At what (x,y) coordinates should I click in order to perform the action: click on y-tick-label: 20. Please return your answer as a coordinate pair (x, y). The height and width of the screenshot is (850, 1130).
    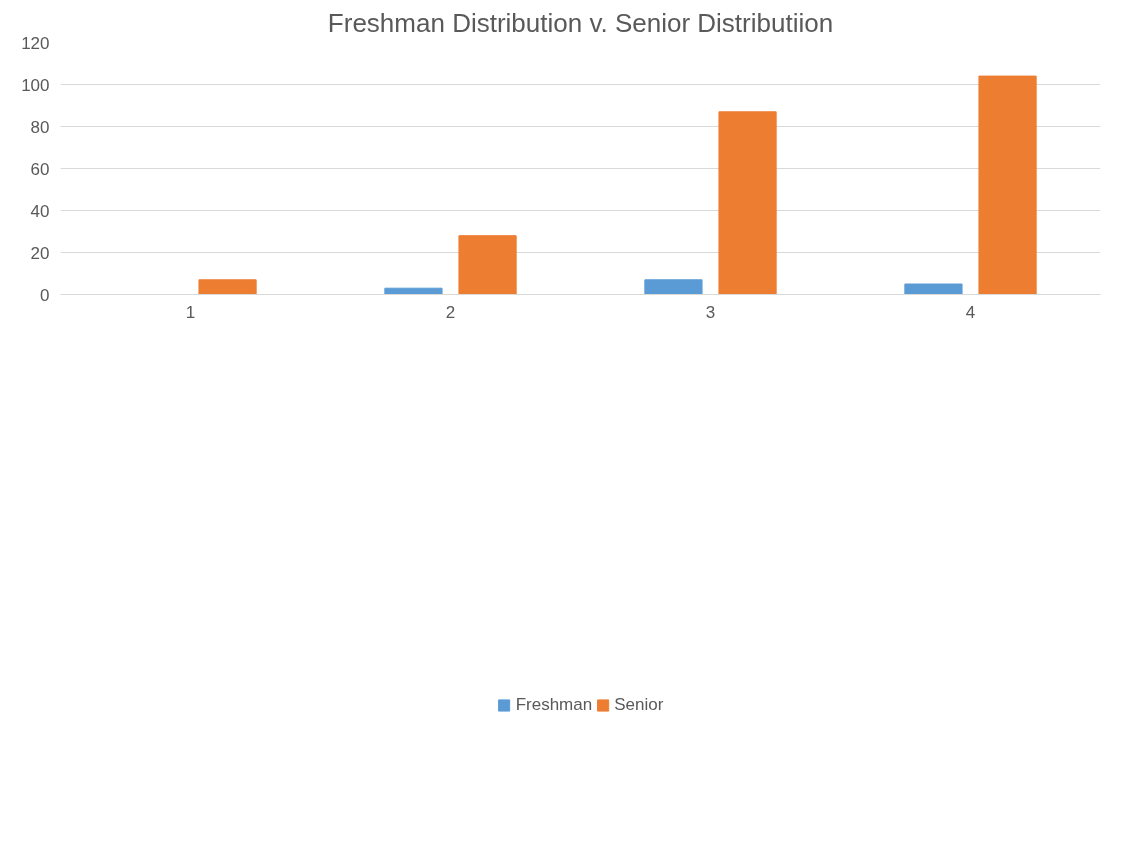
    Looking at the image, I should click on (40, 253).